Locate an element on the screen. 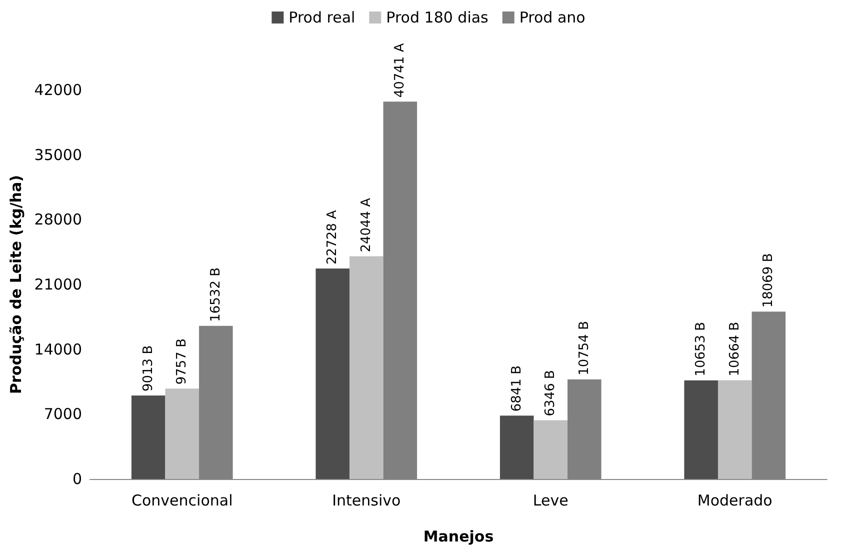 This screenshot has width=857, height=559. data-label: 22728 A is located at coordinates (332, 237).